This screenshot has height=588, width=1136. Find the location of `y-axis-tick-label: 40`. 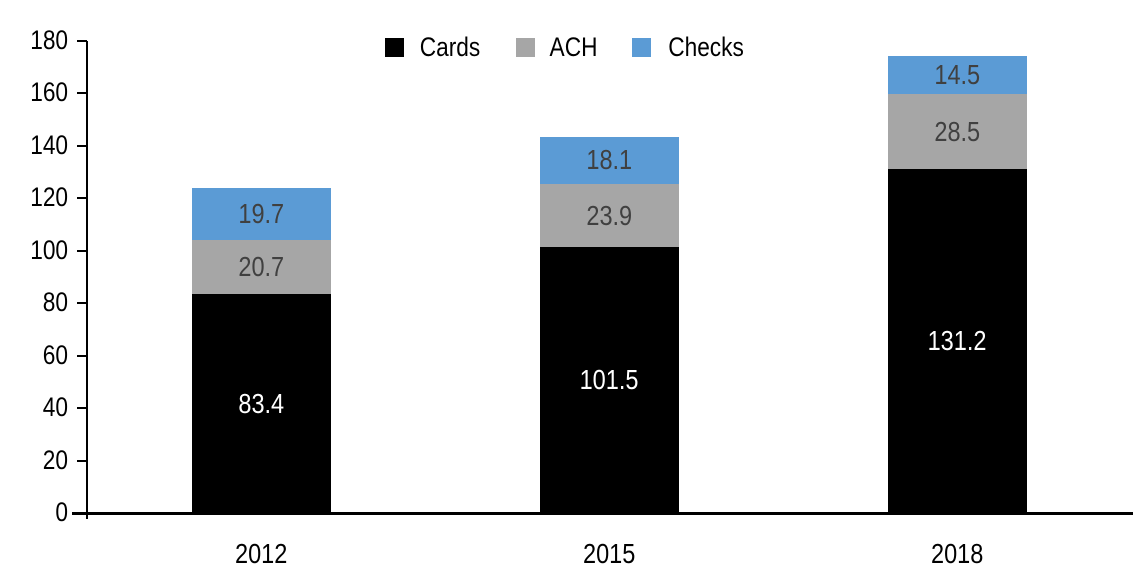

y-axis-tick-label: 40 is located at coordinates (55, 407).